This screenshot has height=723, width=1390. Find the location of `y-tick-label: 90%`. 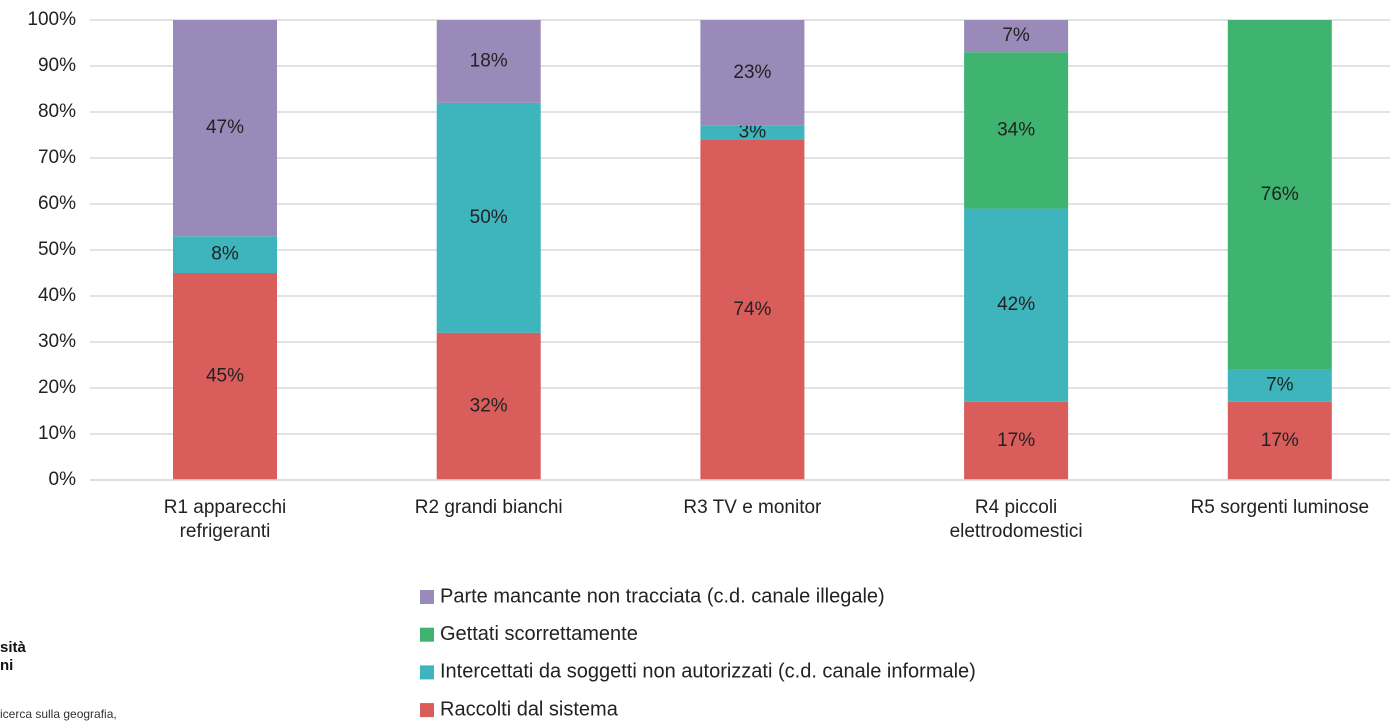

y-tick-label: 90% is located at coordinates (57, 65).